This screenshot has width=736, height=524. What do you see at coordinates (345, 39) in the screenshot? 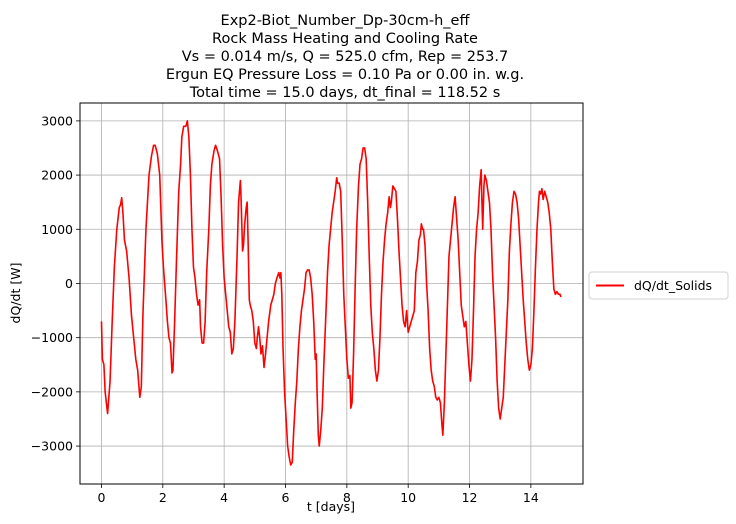
I see `title-line-2: Rock Mass Heating and Cooling Rate` at bounding box center [345, 39].